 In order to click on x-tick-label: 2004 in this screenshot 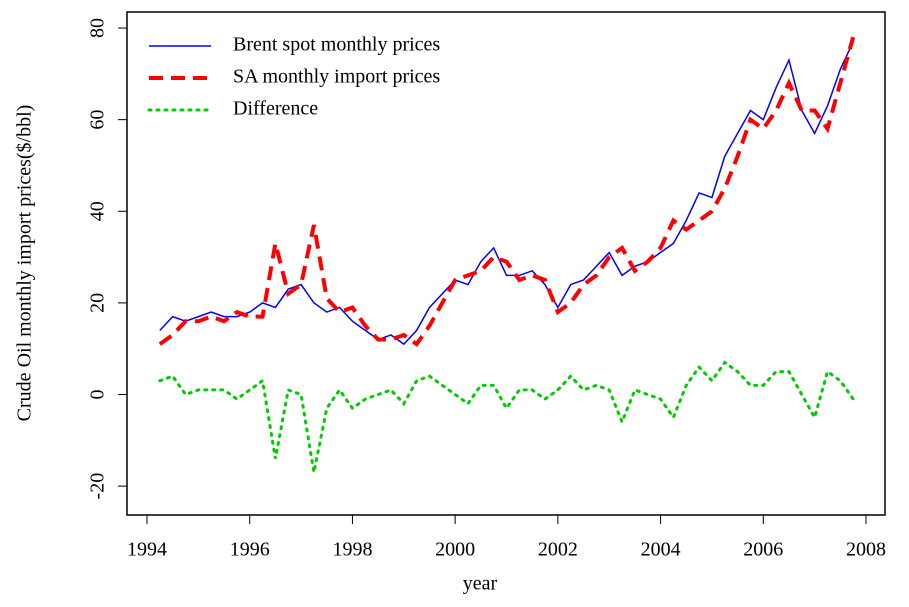, I will do `click(661, 550)`.